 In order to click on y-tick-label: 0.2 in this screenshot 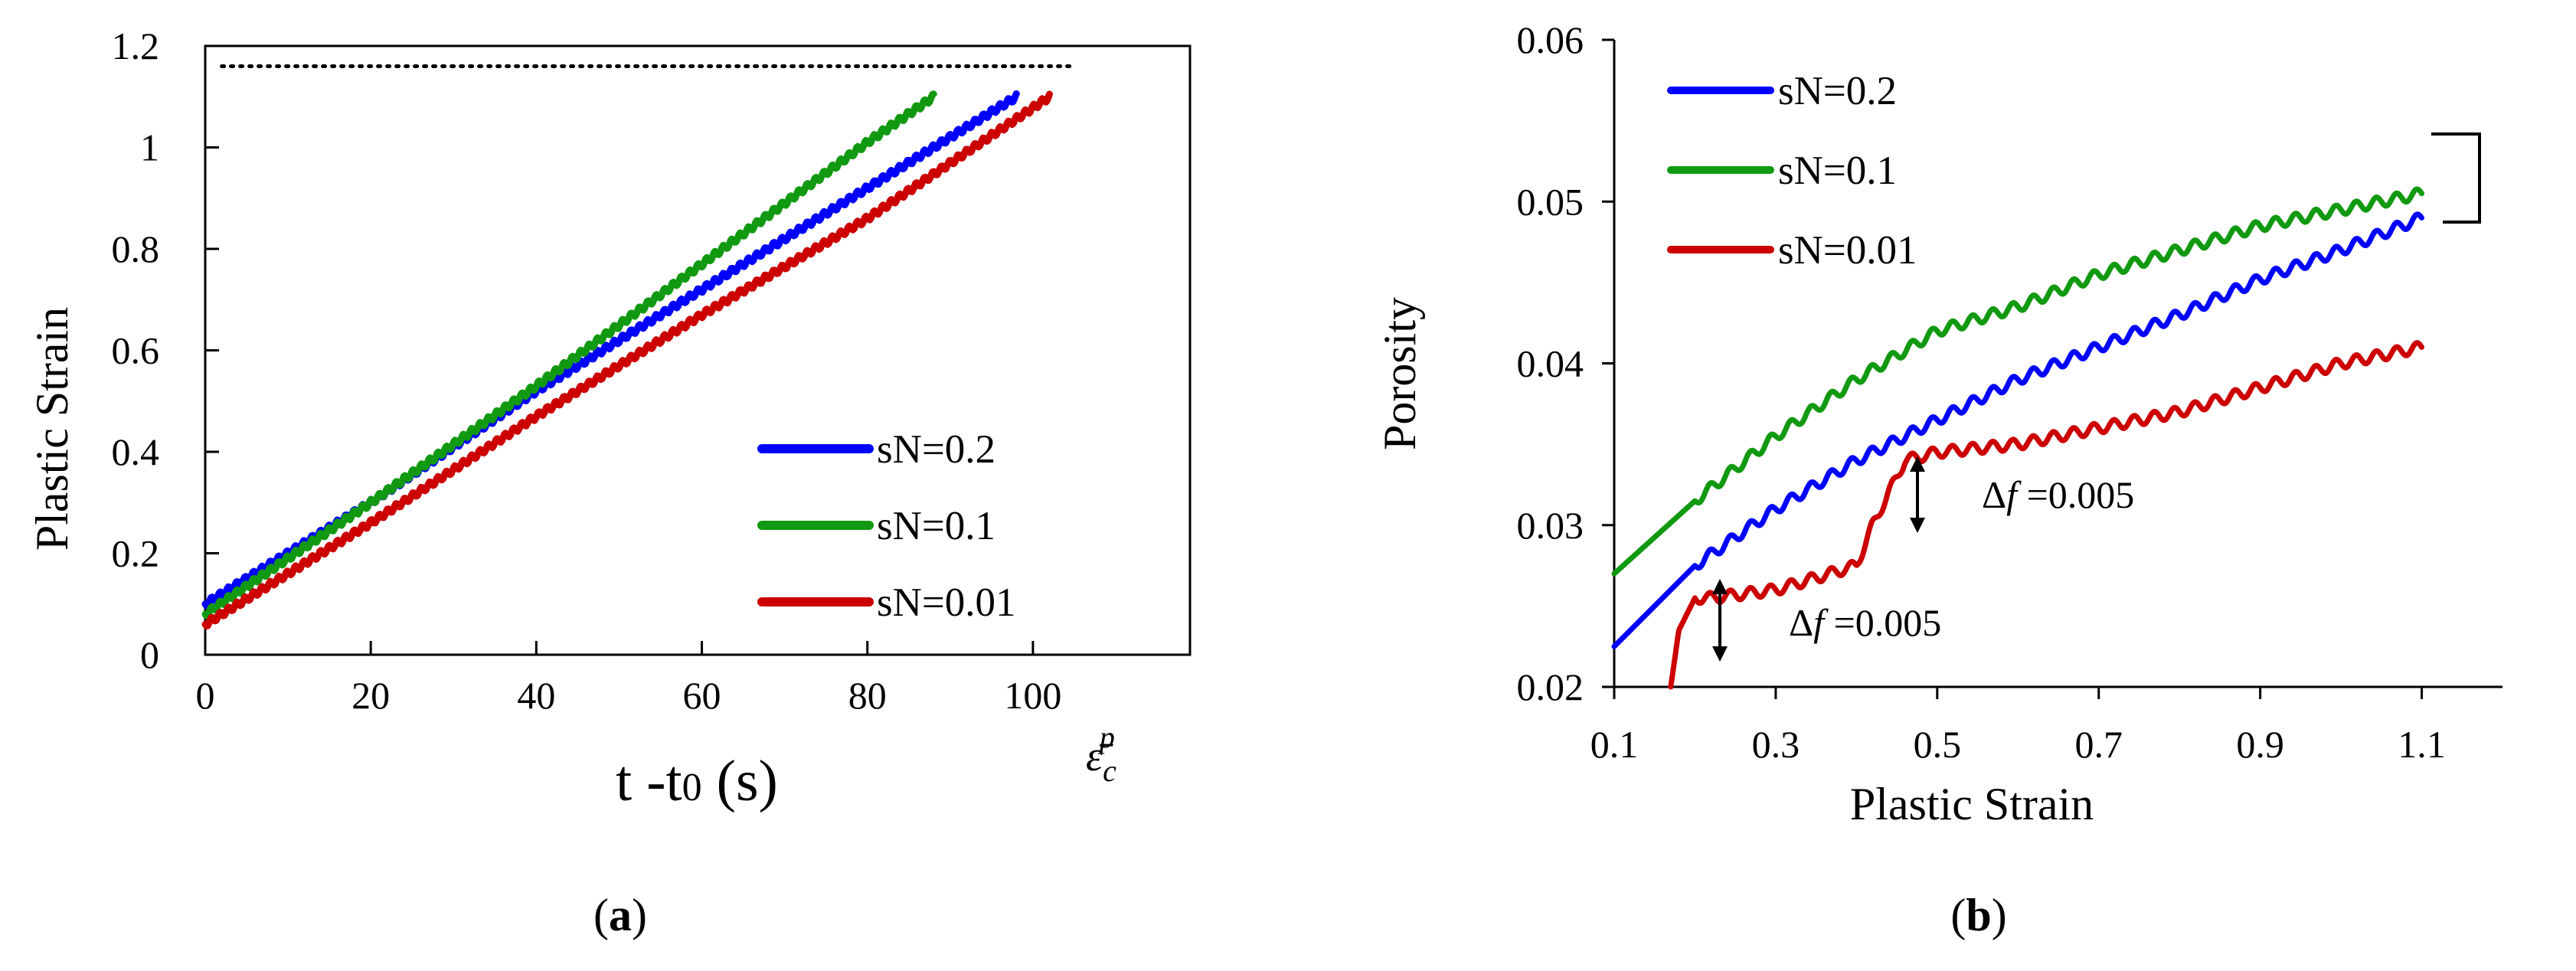, I will do `click(136, 553)`.